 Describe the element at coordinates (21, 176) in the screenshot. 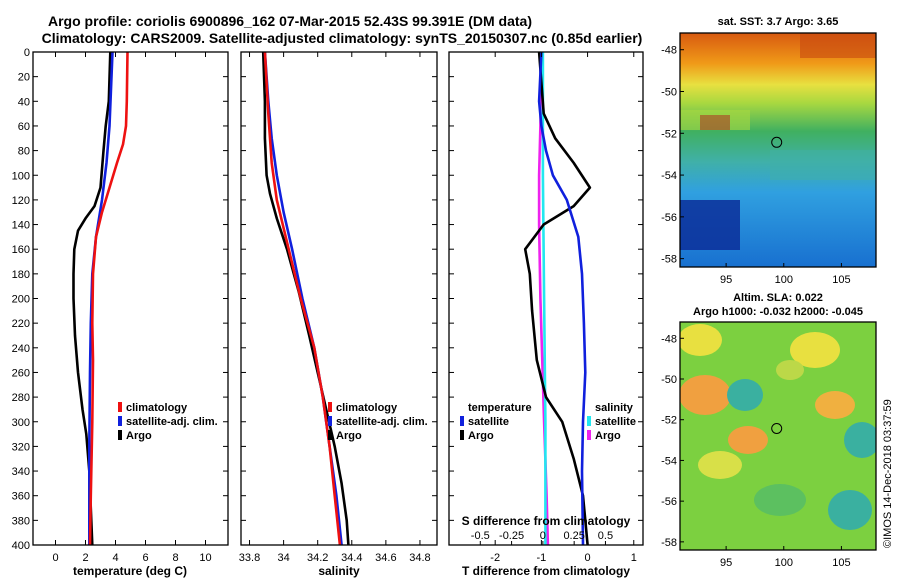

I see `depth-tick-label: 100` at that location.